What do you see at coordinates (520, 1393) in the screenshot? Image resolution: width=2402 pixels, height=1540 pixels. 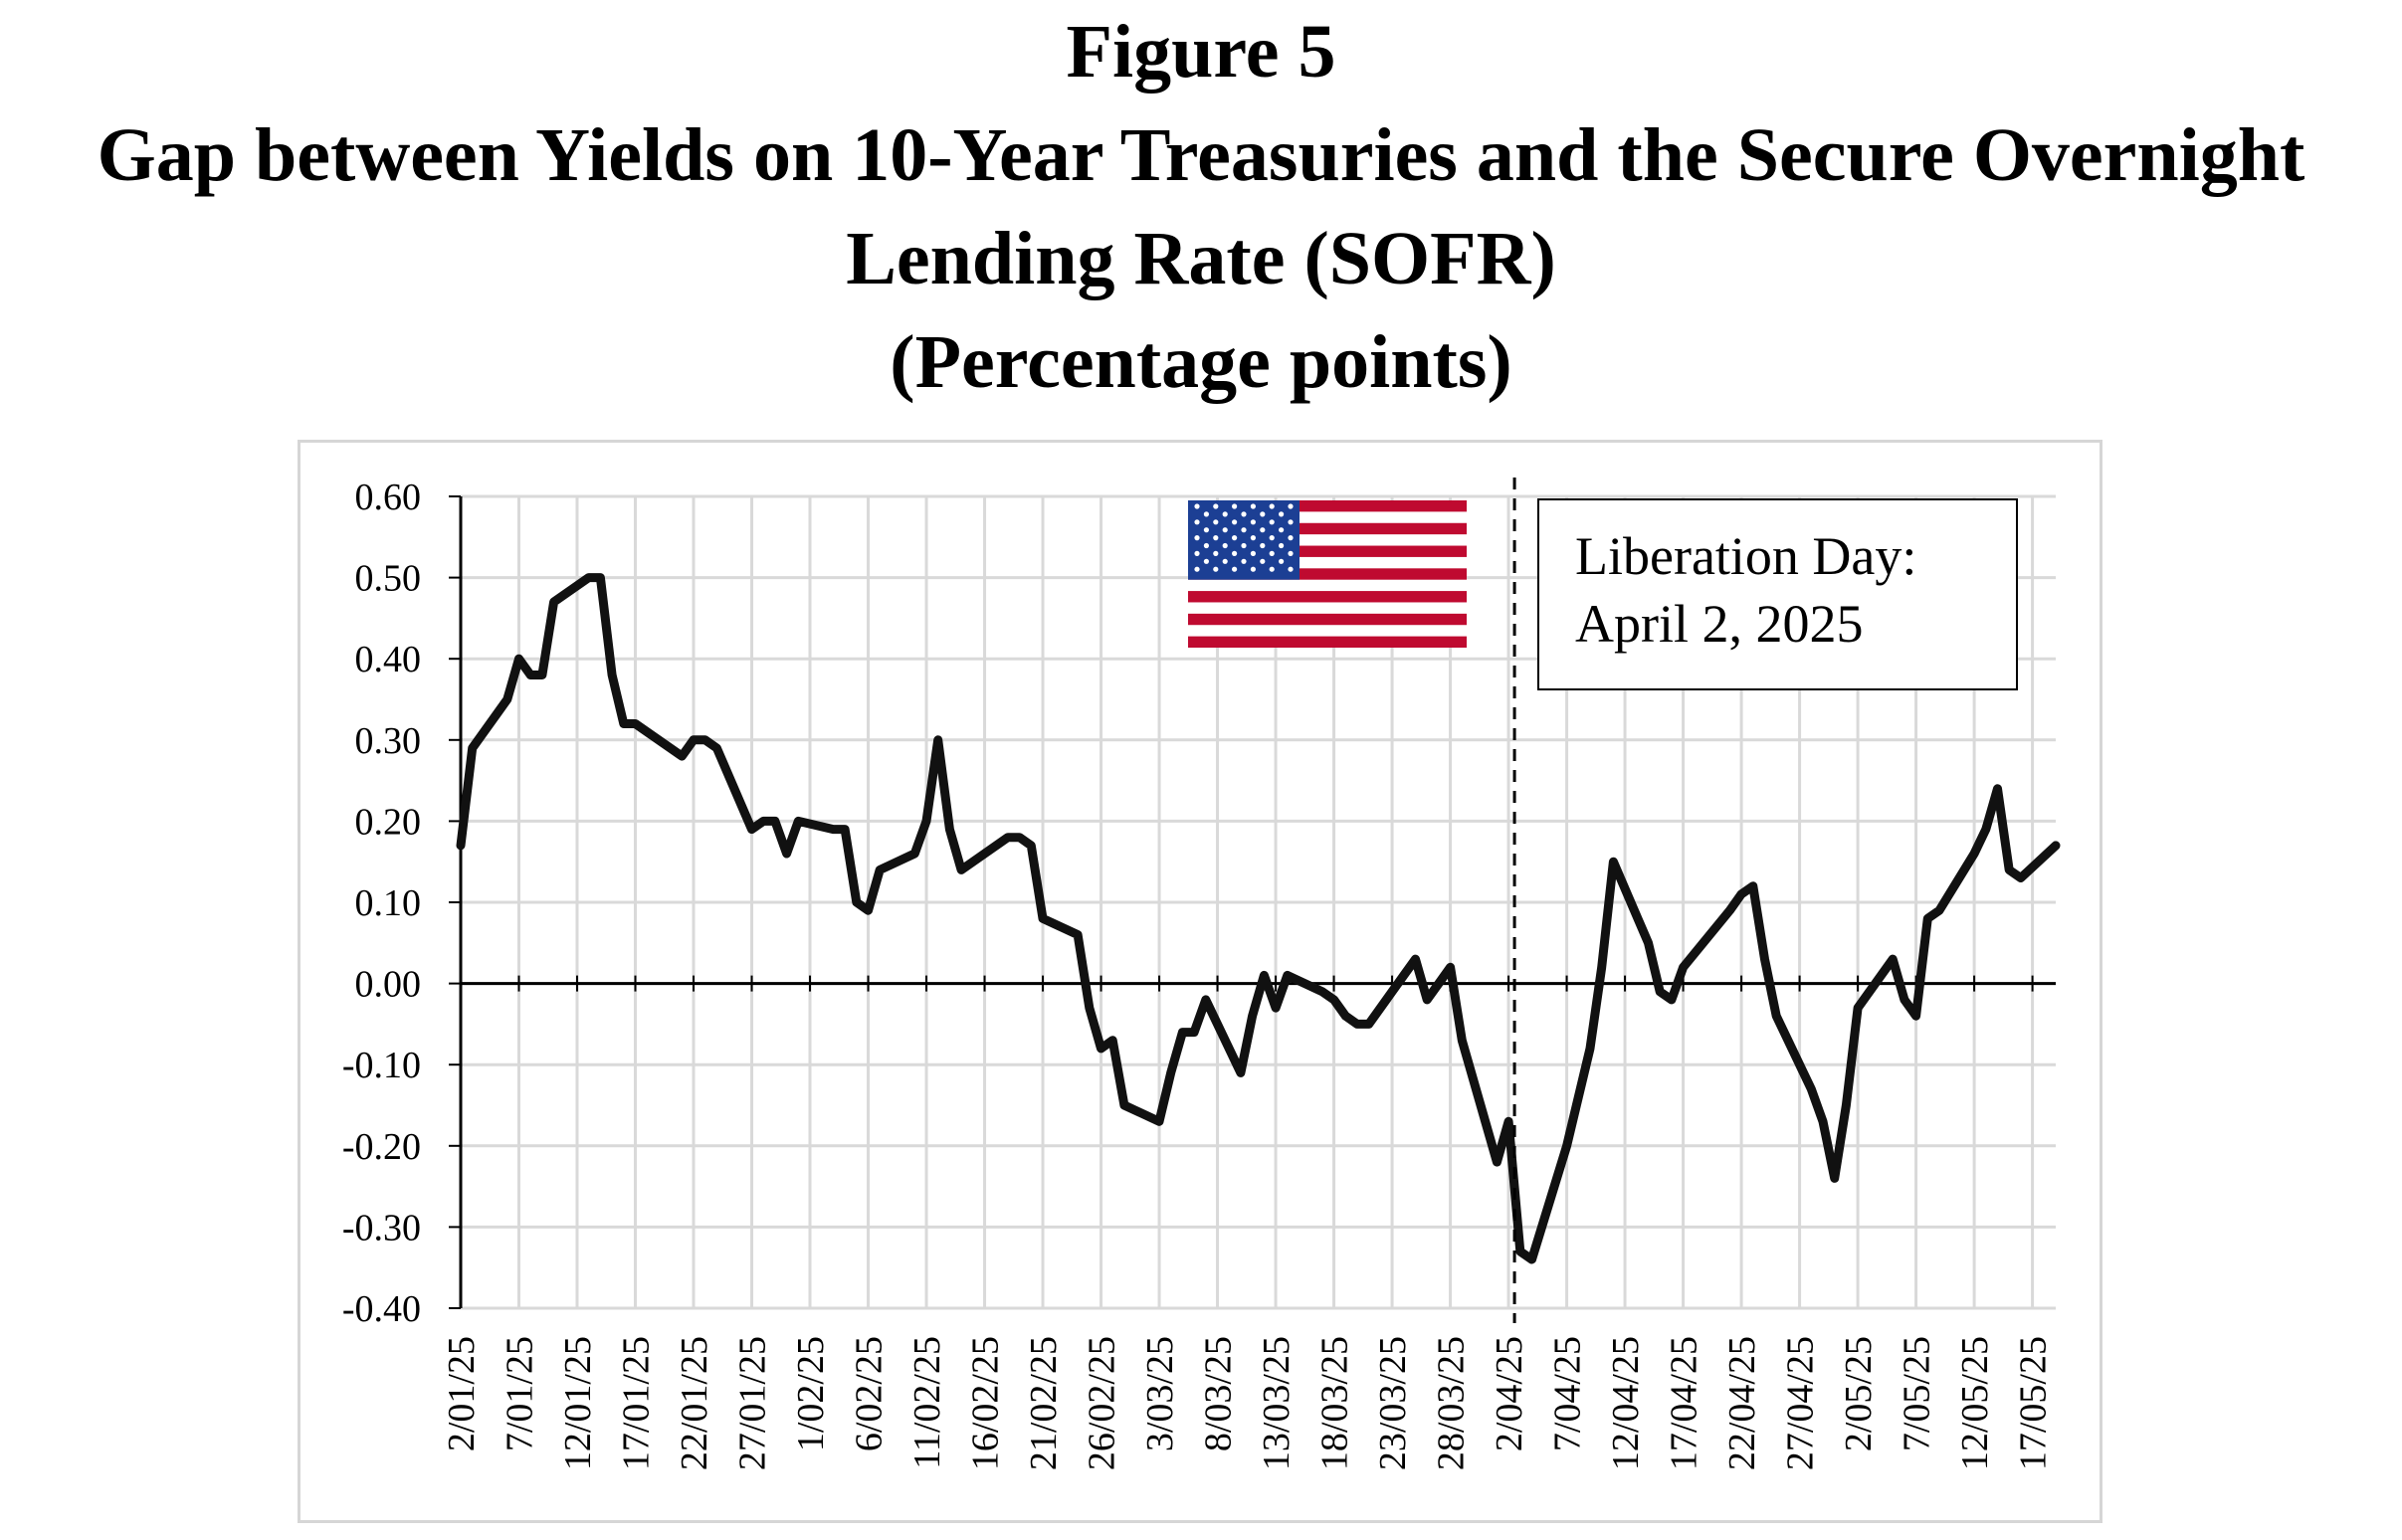 I see `x-tick-label: 7/01/25` at bounding box center [520, 1393].